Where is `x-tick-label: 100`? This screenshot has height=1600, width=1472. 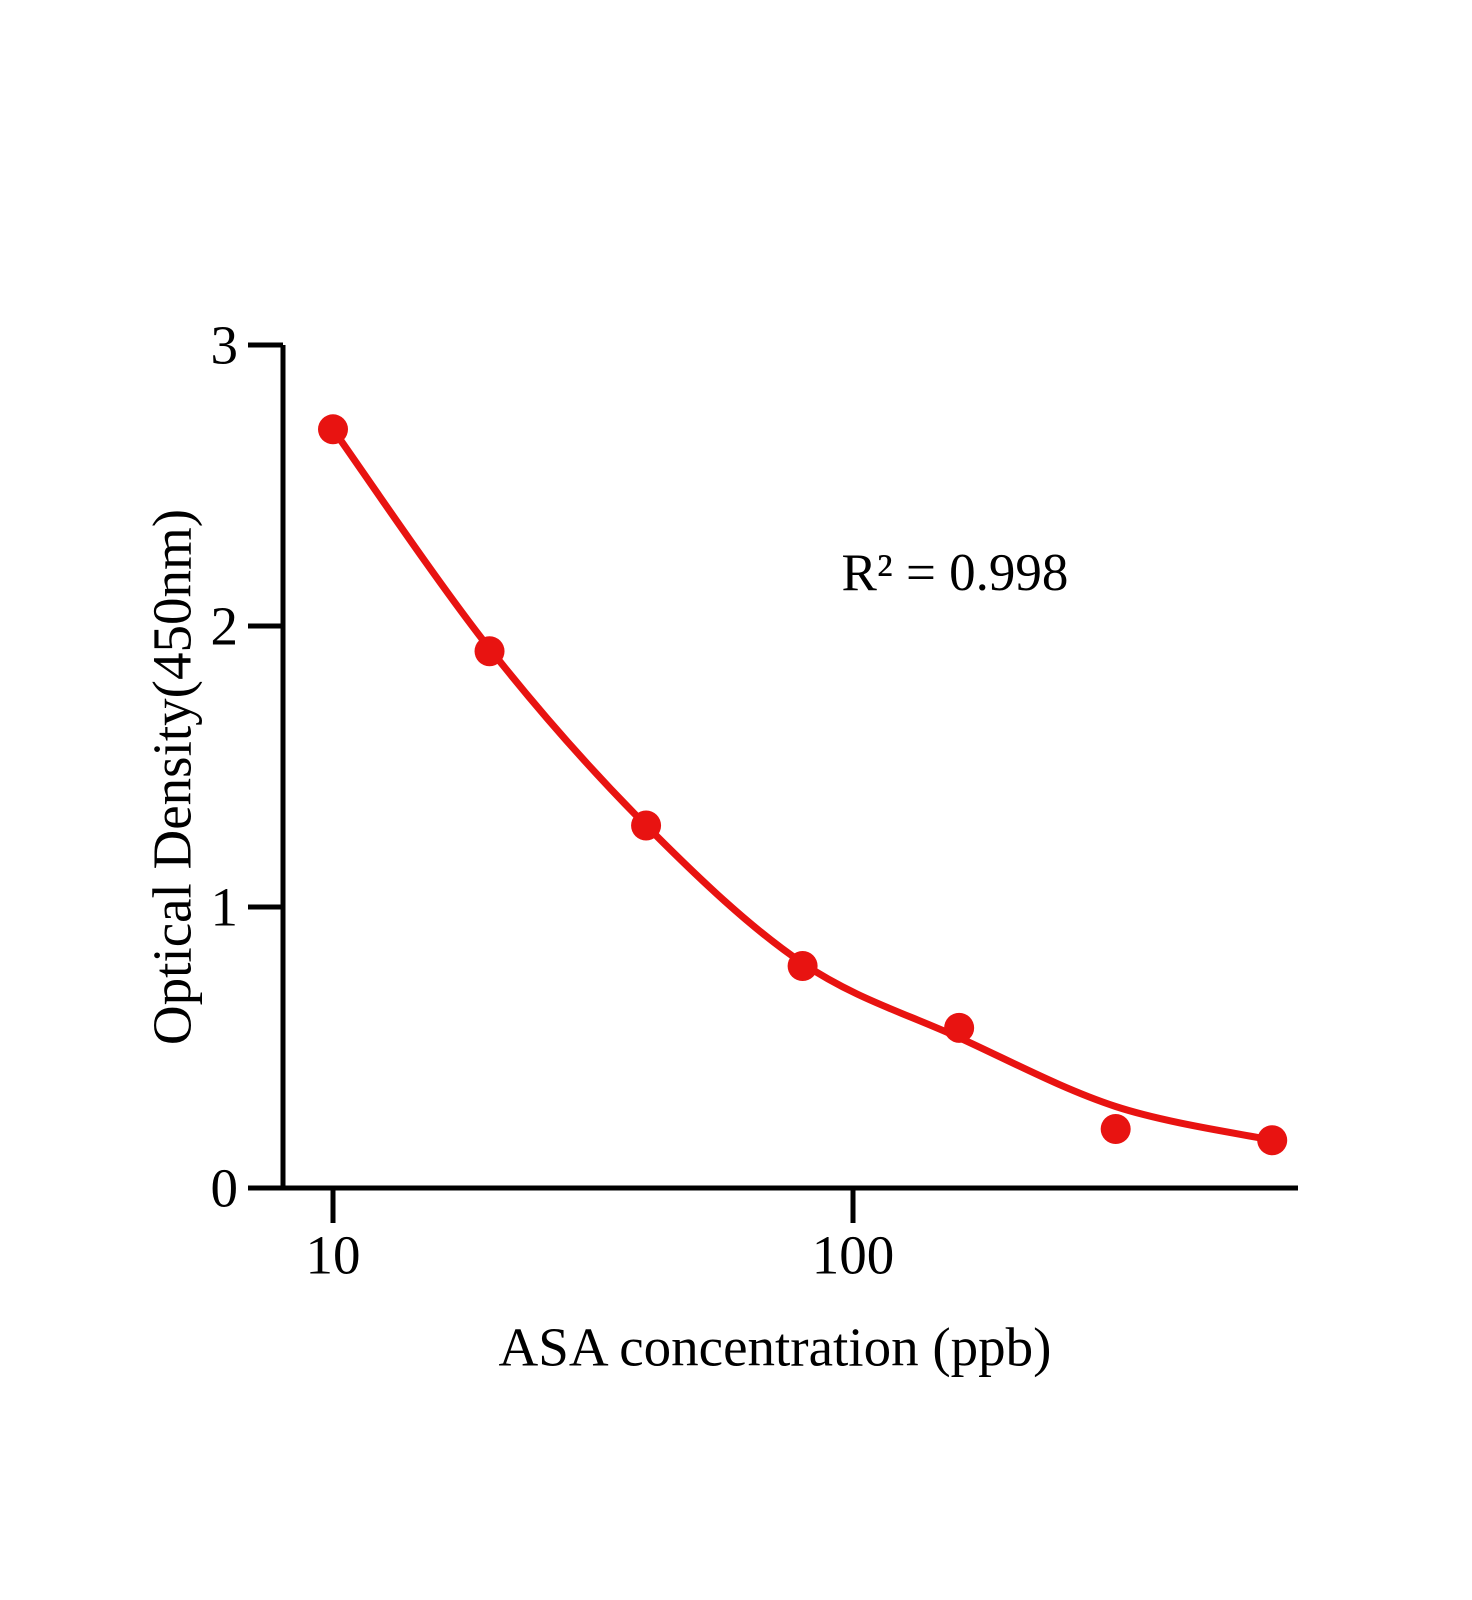 x-tick-label: 100 is located at coordinates (853, 1255).